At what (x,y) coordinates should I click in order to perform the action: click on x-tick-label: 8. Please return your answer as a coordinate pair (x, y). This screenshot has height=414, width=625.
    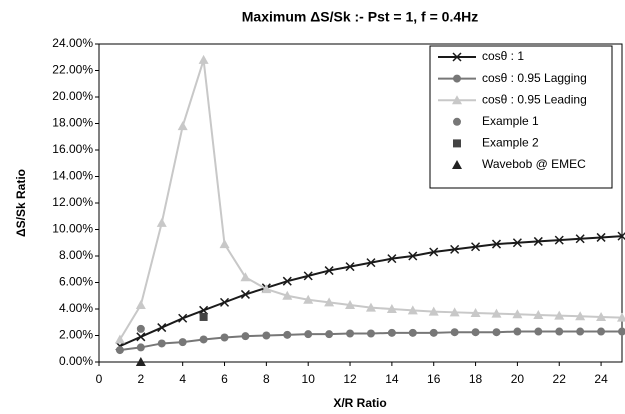
    Looking at the image, I should click on (266, 379).